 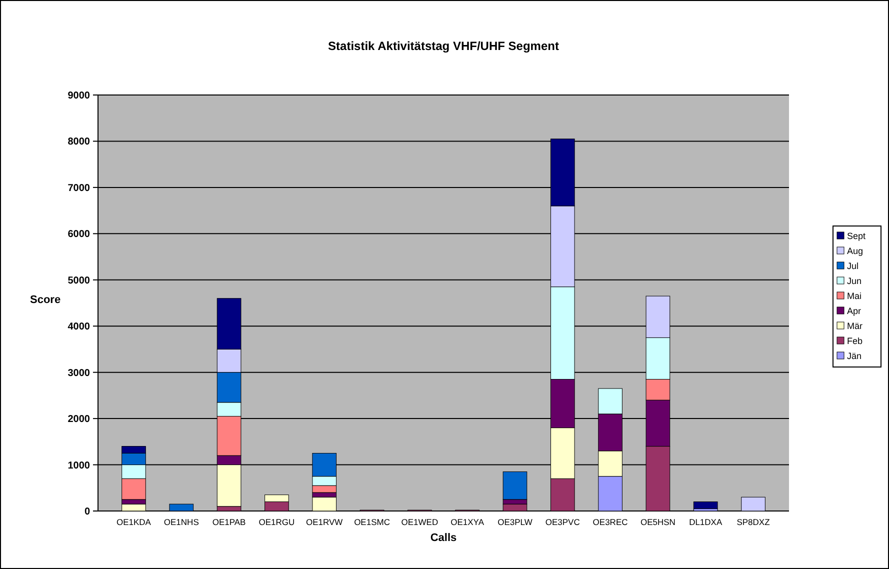 What do you see at coordinates (79, 280) in the screenshot?
I see `y-tick-label: 5000` at bounding box center [79, 280].